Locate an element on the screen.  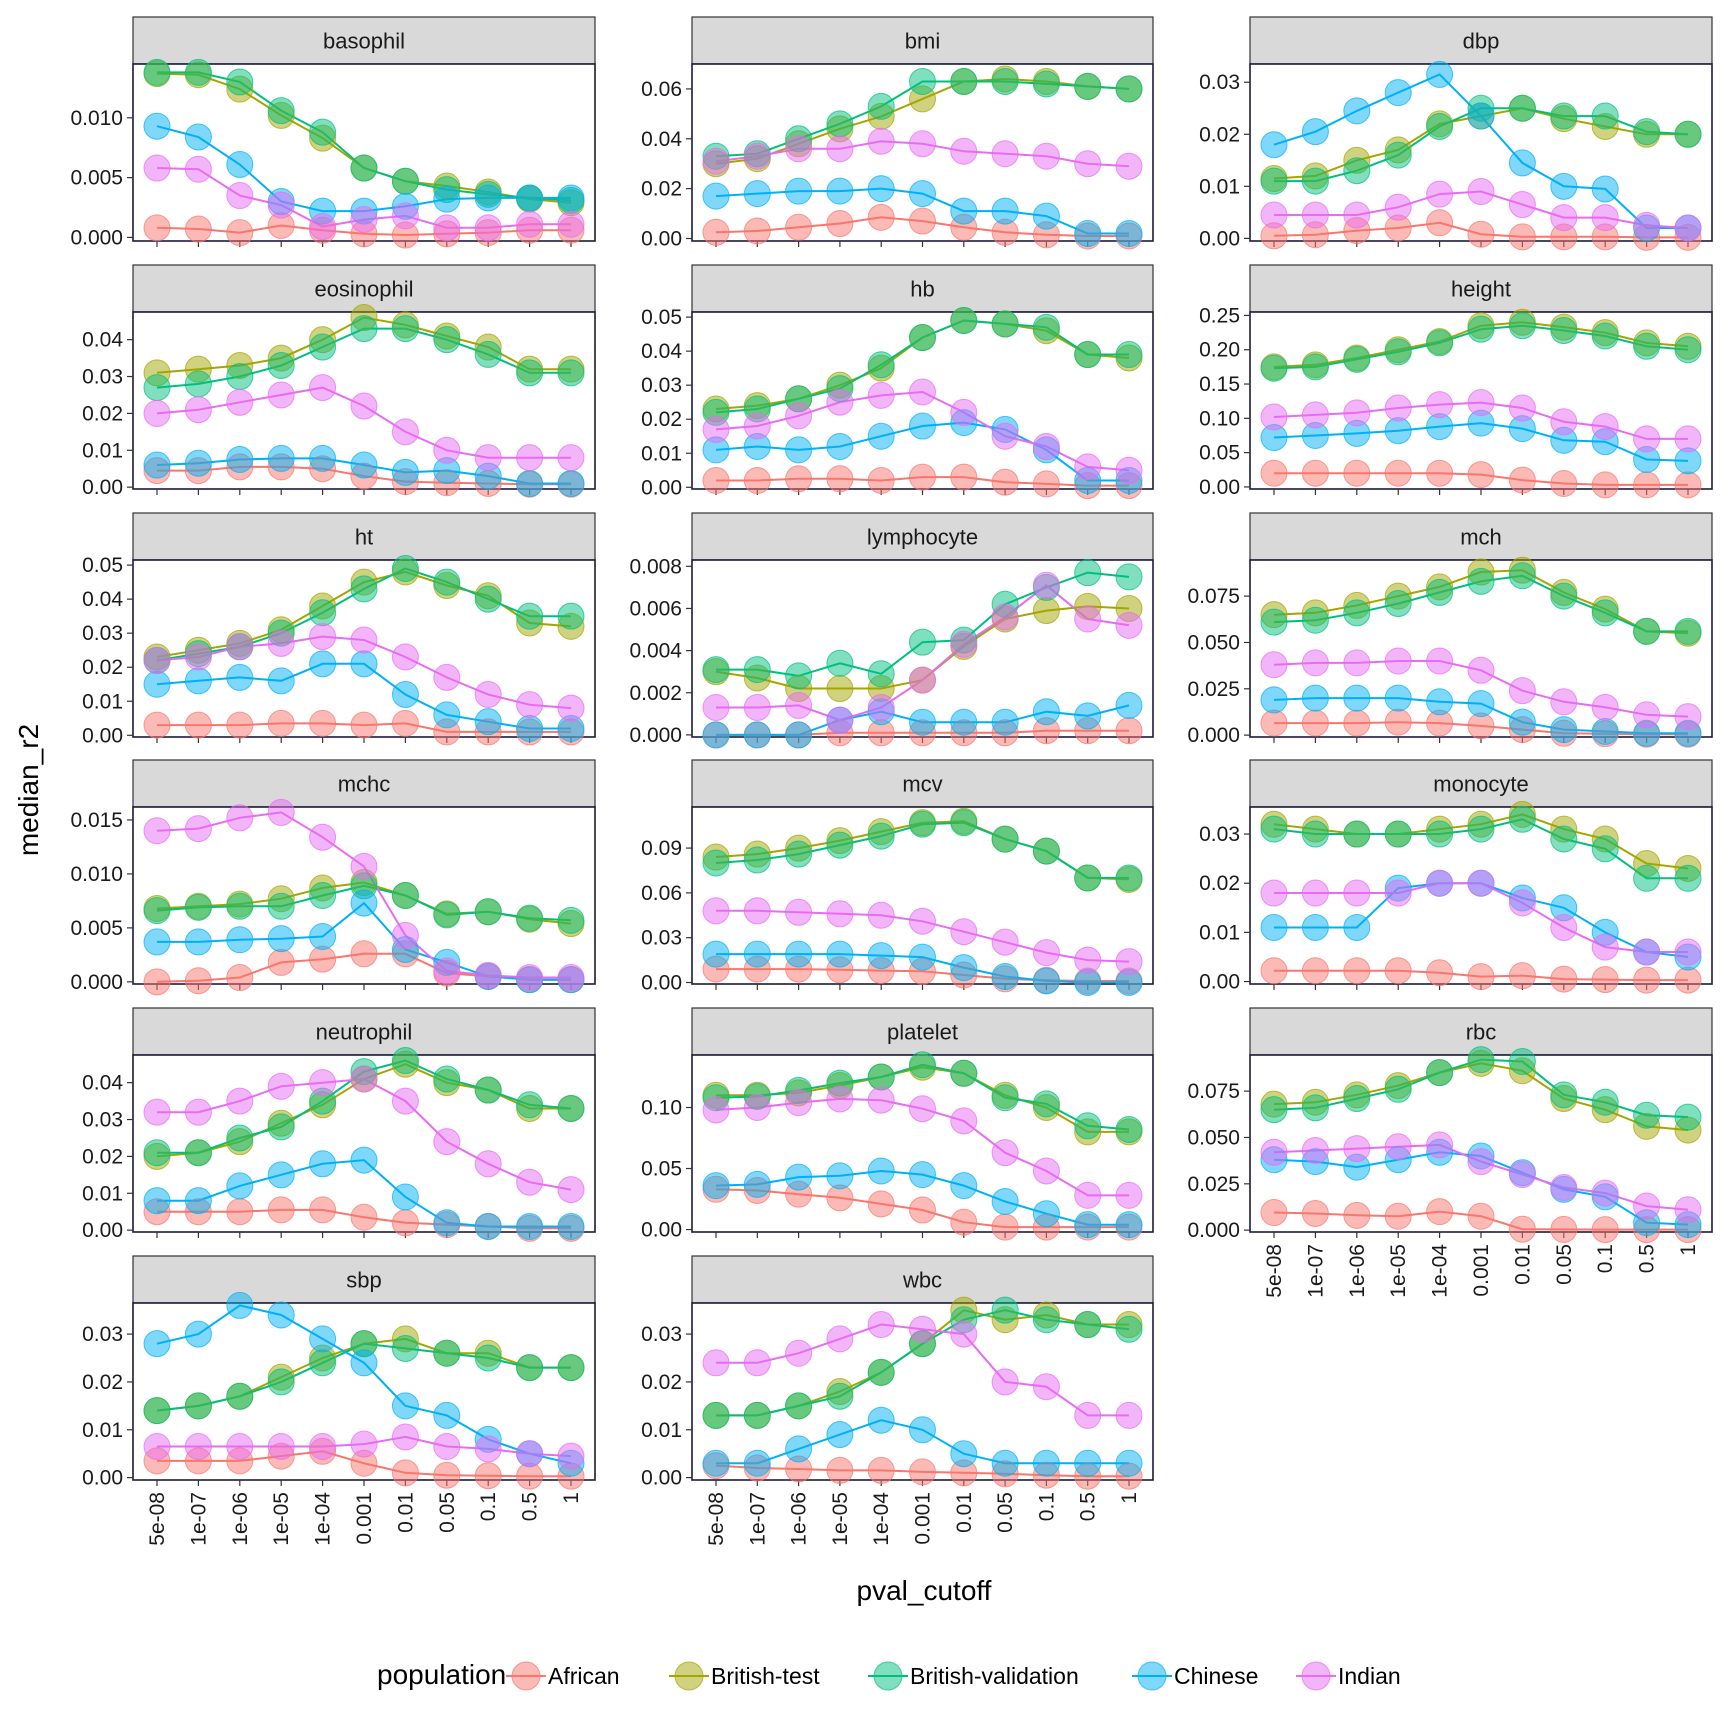
y-tick-label: 0.00 is located at coordinates (102, 1230).